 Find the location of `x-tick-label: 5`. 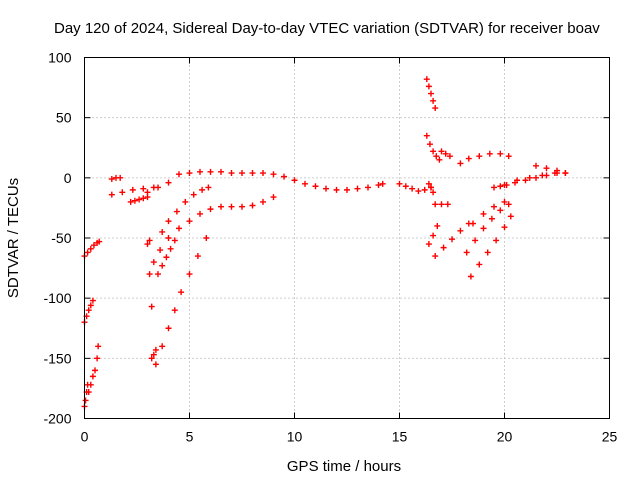

x-tick-label: 5 is located at coordinates (190, 437).